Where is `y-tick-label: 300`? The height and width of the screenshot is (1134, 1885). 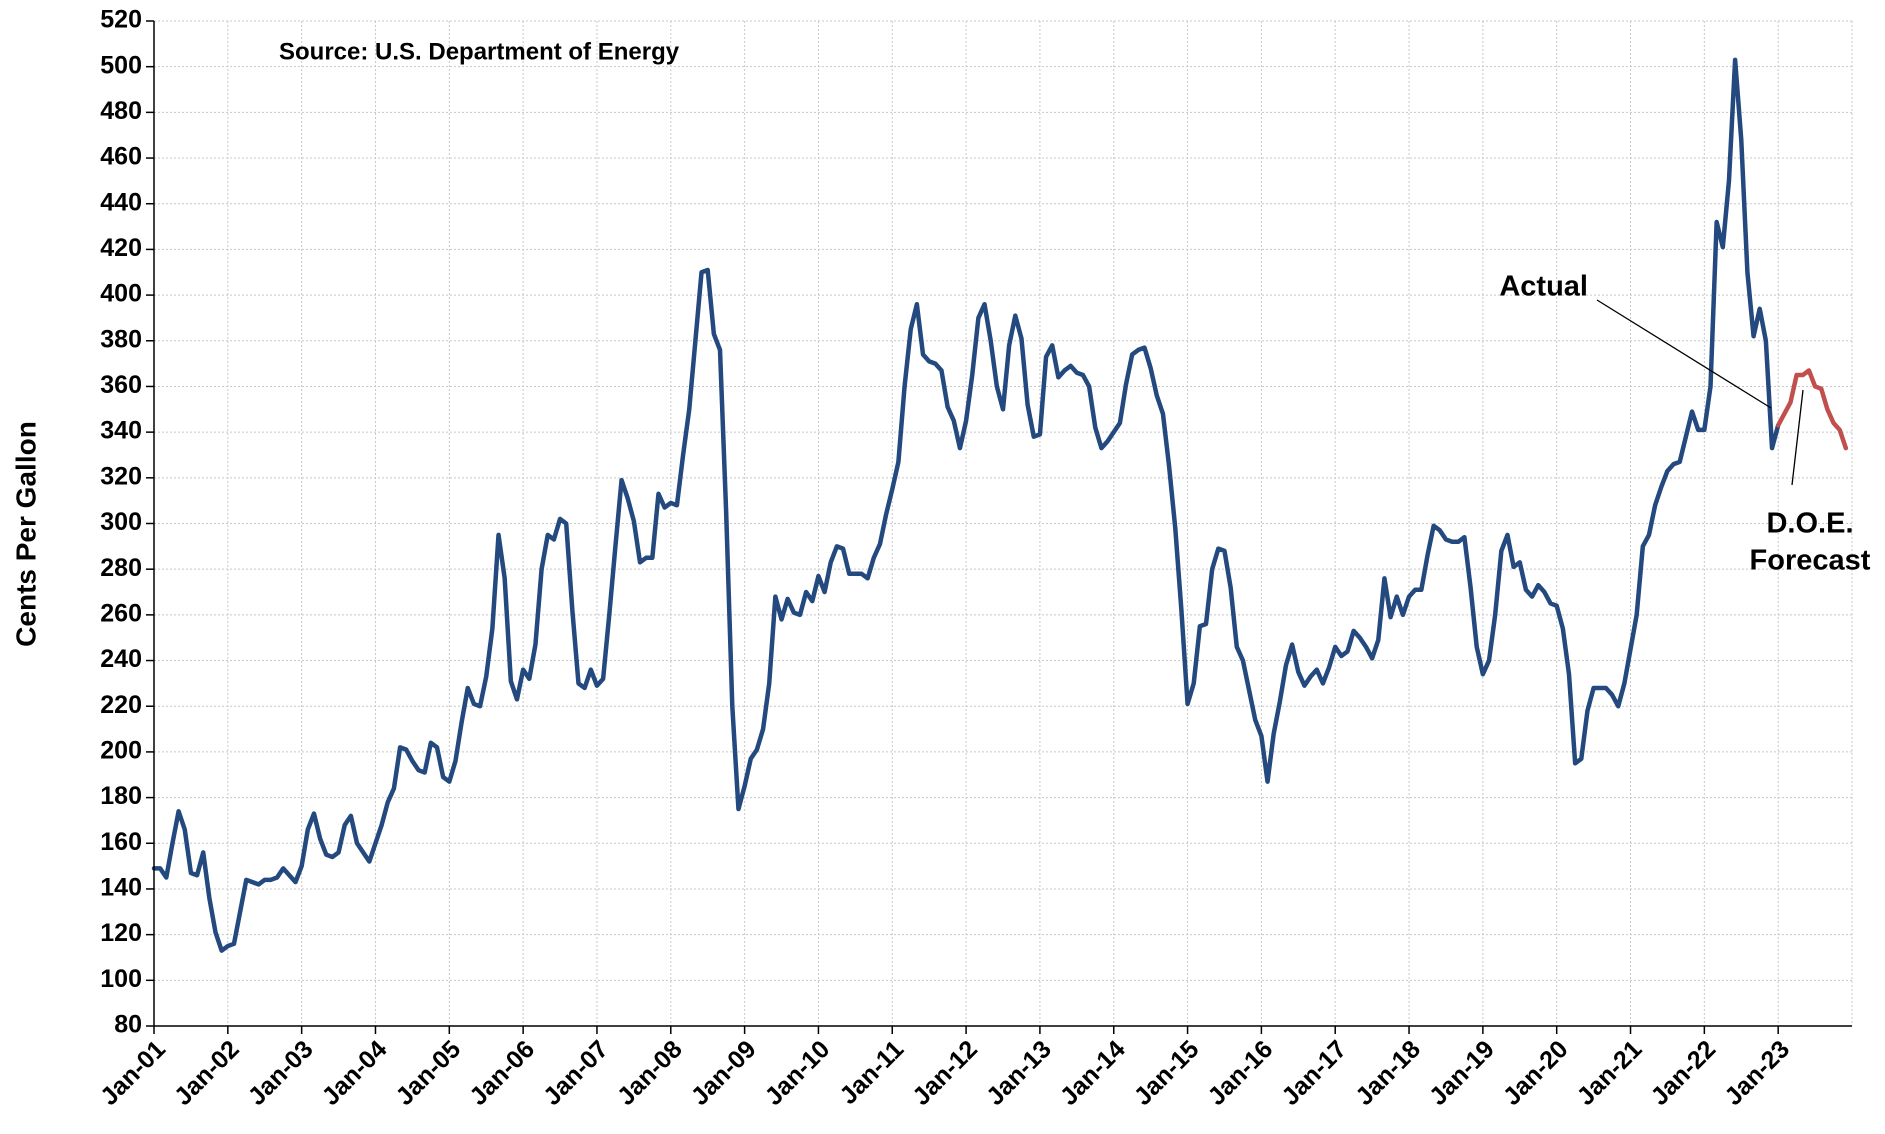 y-tick-label: 300 is located at coordinates (121, 522).